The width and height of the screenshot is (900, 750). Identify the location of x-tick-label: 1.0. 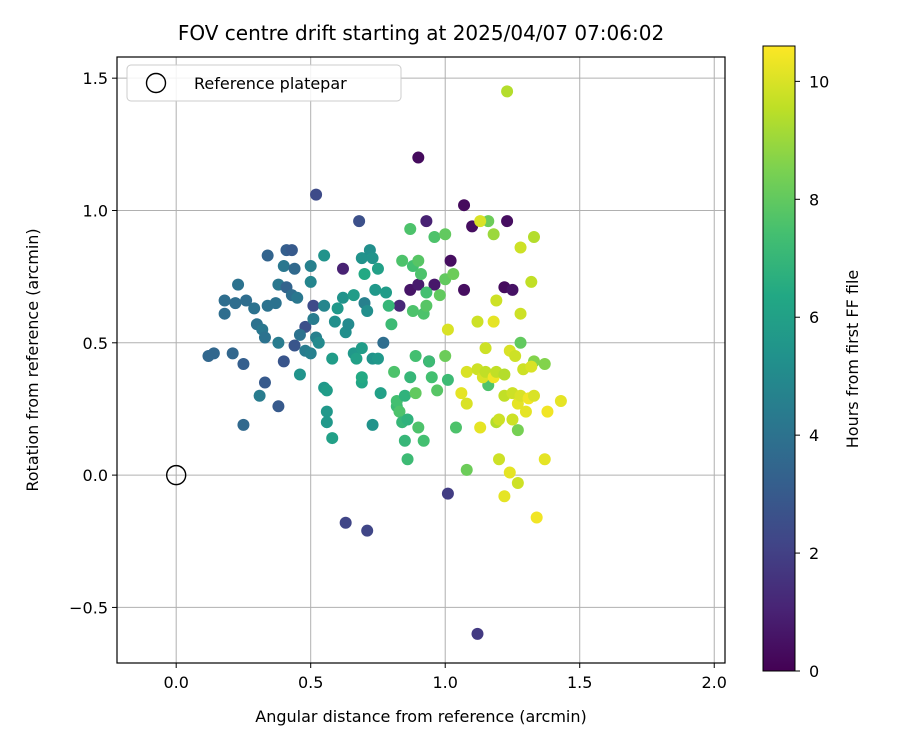
(444, 682).